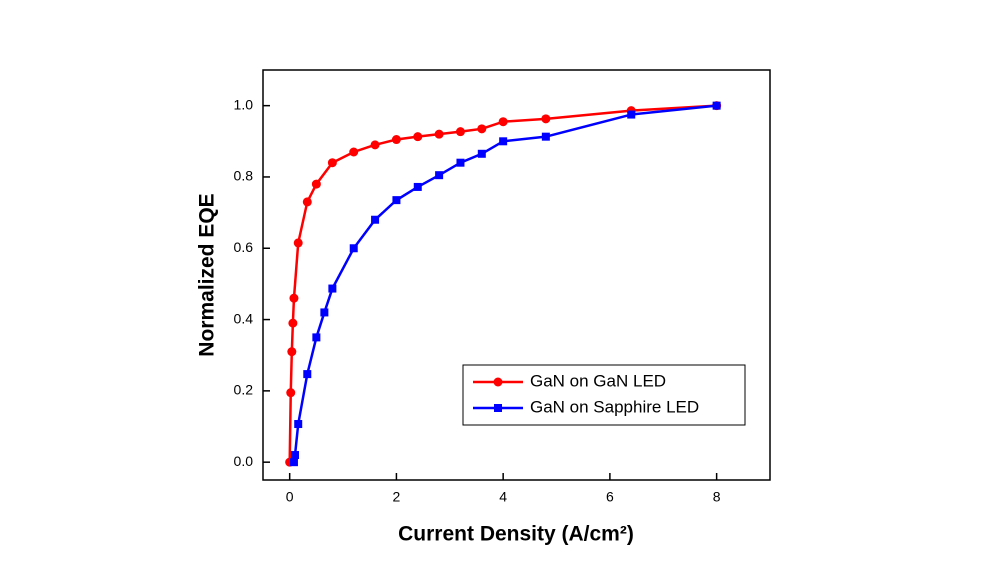  Describe the element at coordinates (244, 104) in the screenshot. I see `y-tick-label: 1.0` at that location.